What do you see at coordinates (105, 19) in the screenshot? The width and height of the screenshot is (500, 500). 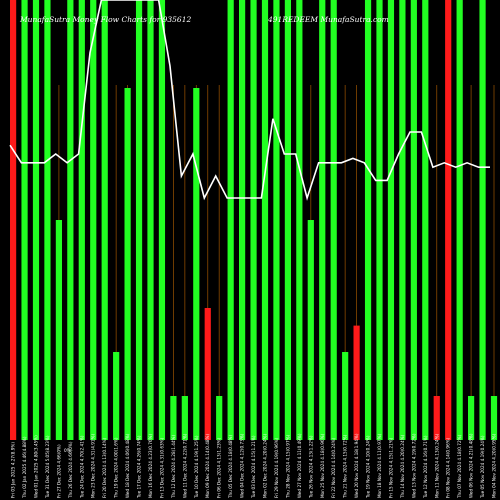 I see `chart-title-left: MunafaSutra Money Flow Charts for 935612` at bounding box center [105, 19].